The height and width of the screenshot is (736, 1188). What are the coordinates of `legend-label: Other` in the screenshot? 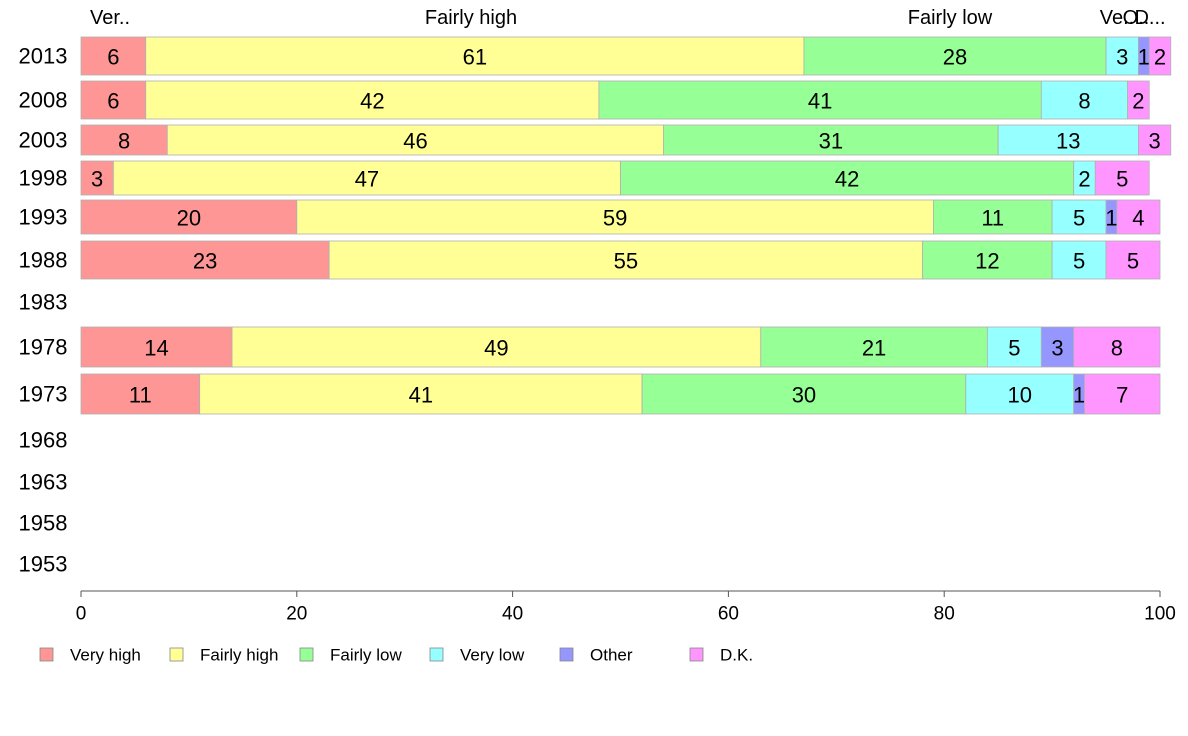 It's located at (611, 655).